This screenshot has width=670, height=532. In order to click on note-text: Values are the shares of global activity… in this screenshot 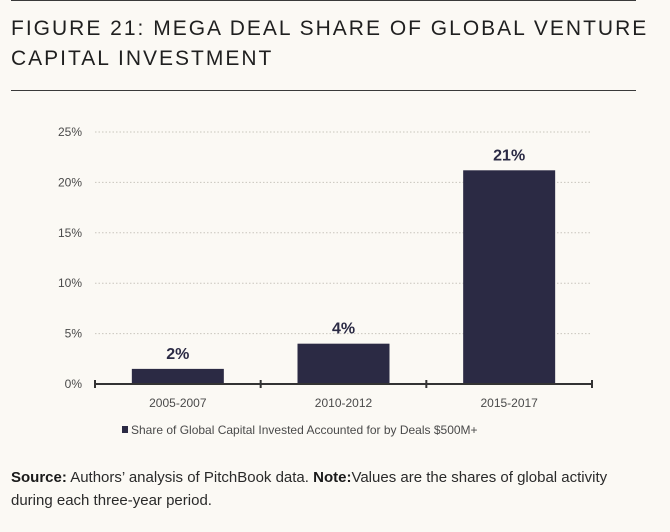, I will do `click(309, 489)`.